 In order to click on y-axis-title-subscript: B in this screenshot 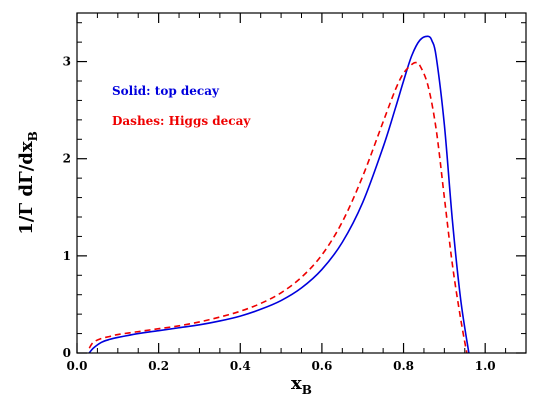, I will do `click(33, 136)`.